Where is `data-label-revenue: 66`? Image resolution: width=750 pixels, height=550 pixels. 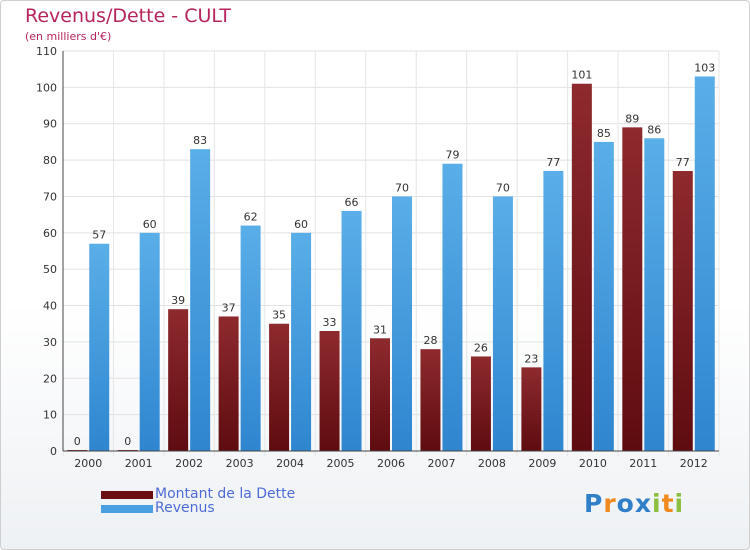 data-label-revenue: 66 is located at coordinates (352, 202).